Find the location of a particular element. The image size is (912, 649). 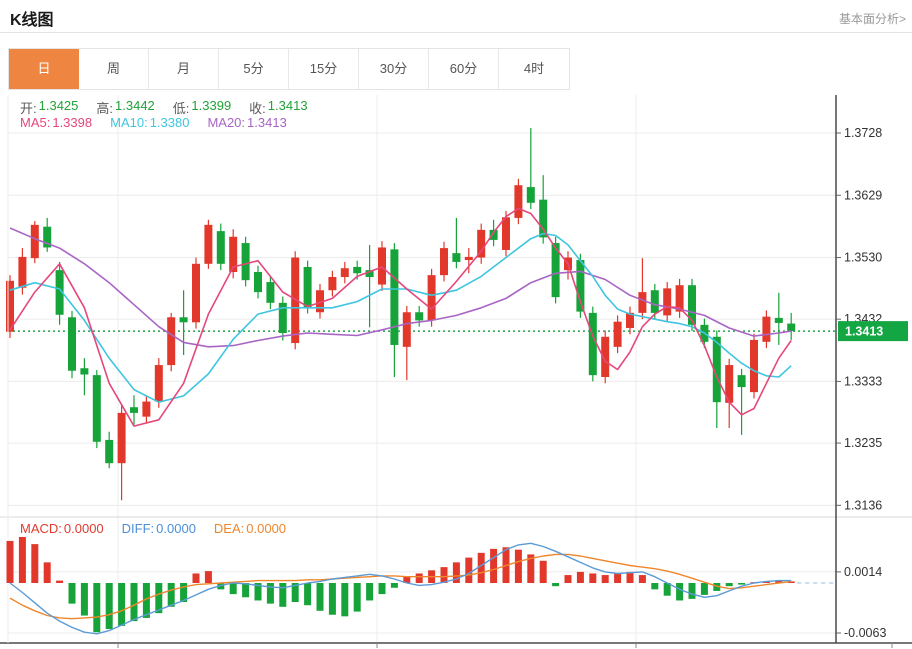

tab-30分: 30分 is located at coordinates (394, 69).